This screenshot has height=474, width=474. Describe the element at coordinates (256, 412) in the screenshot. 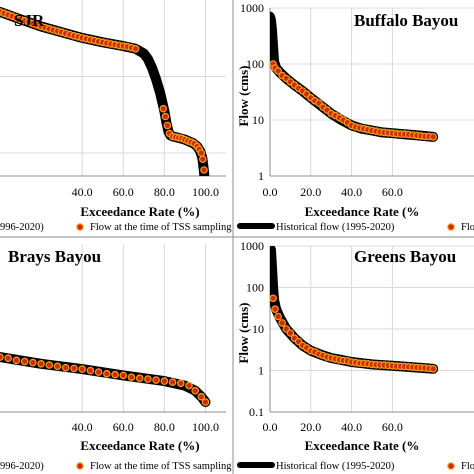

I see `y-tick-label: 0.1` at that location.